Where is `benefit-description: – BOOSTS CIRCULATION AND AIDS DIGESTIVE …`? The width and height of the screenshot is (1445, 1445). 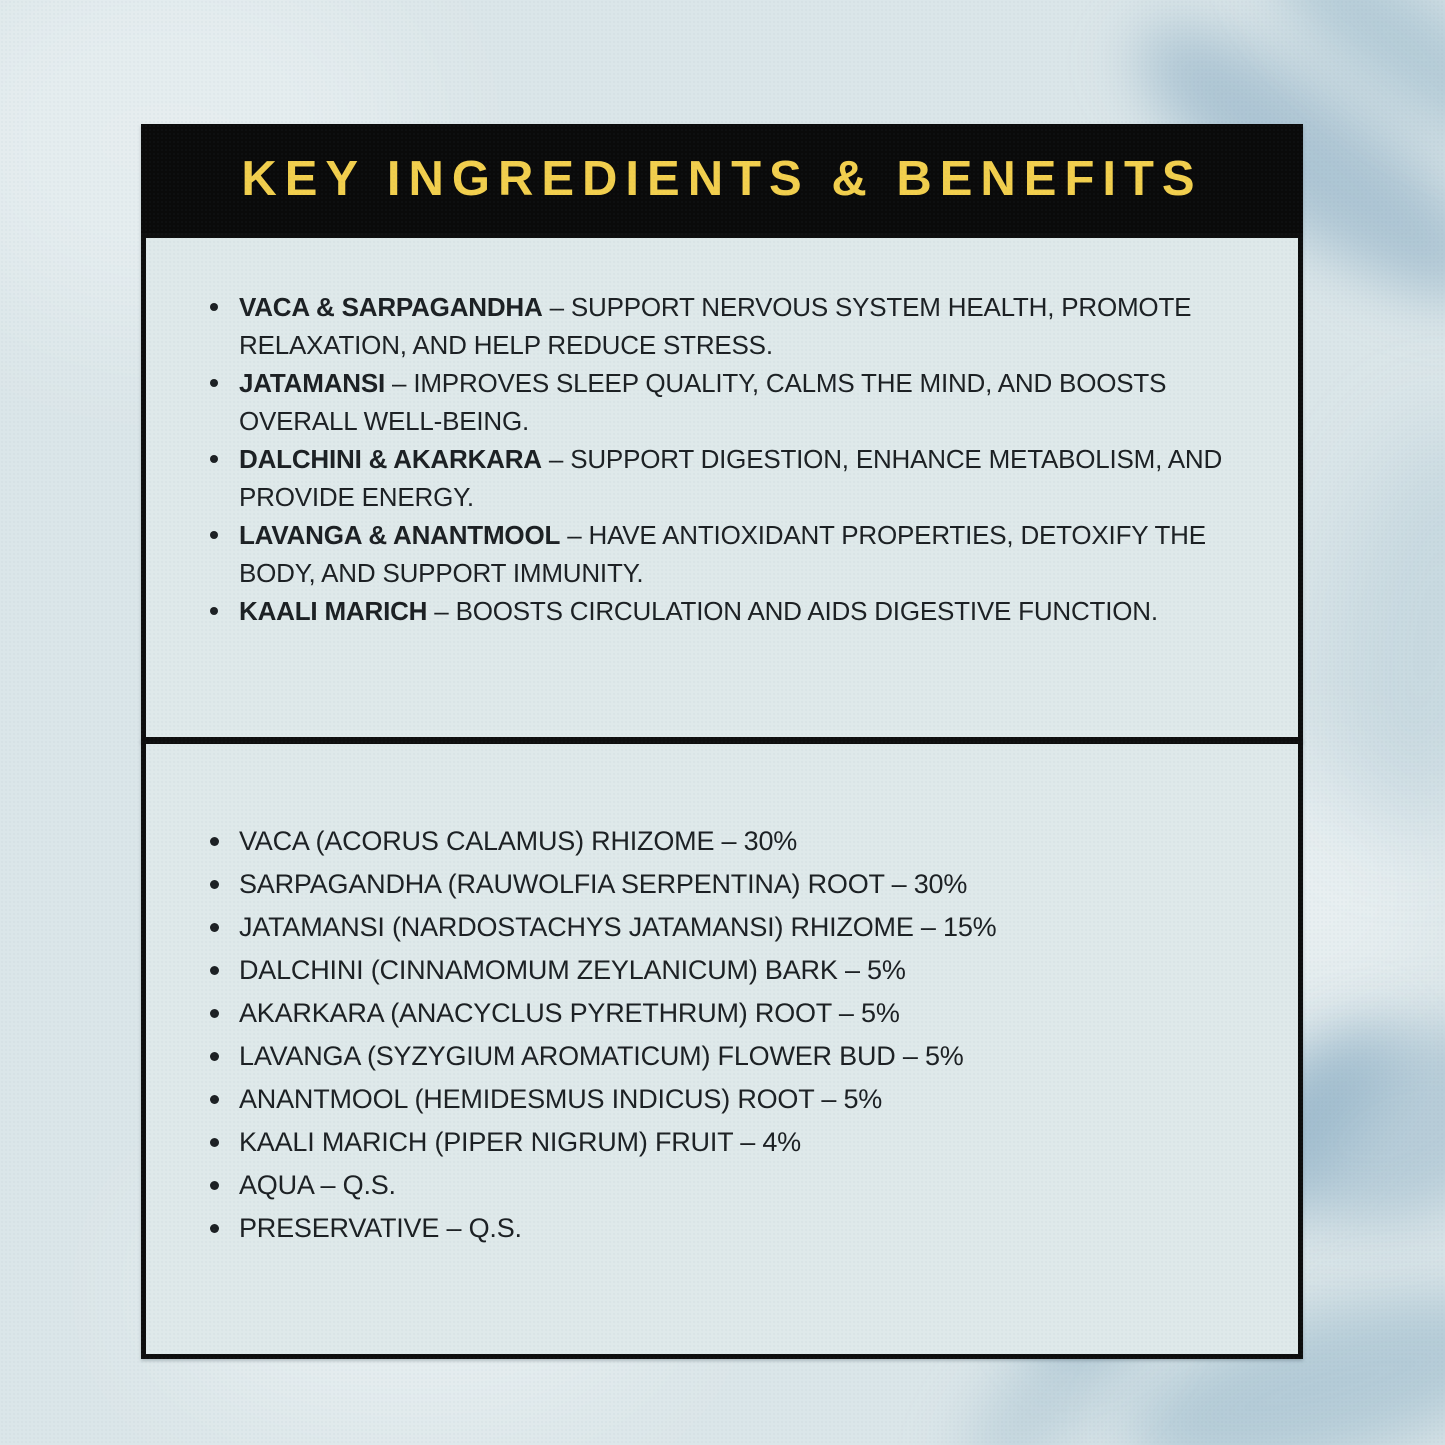 benefit-description: – BOOSTS CIRCULATION AND AIDS DIGESTIVE … is located at coordinates (796, 611).